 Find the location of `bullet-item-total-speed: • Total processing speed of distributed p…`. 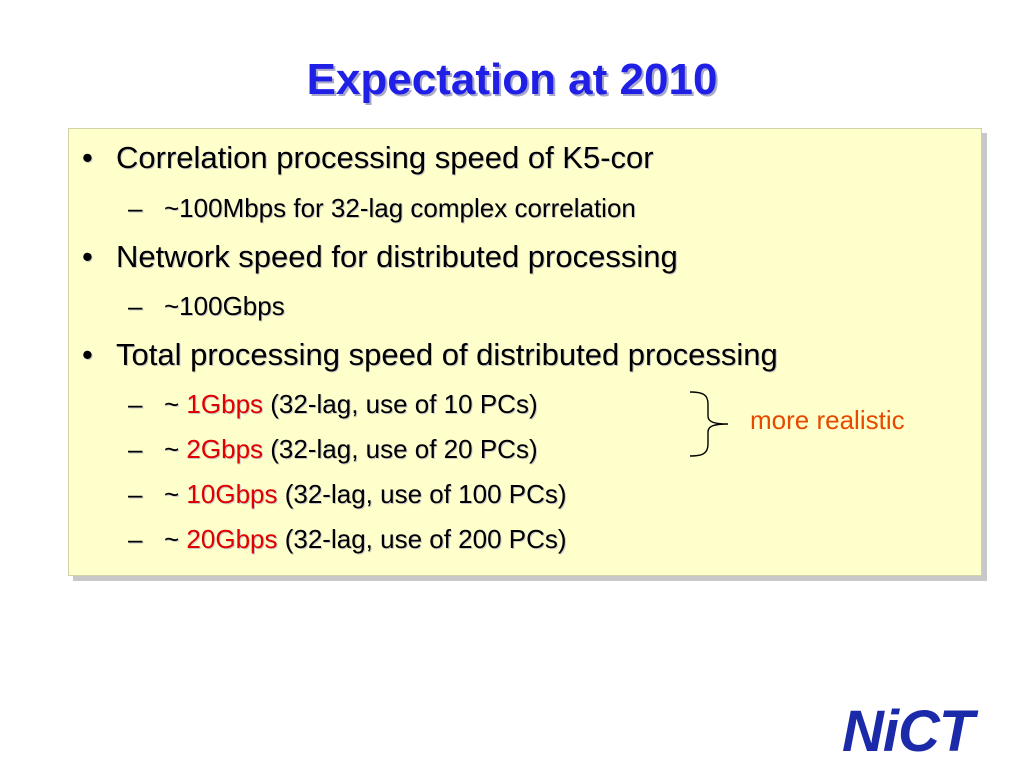

bullet-item-total-speed: • Total processing speed of distributed p… is located at coordinates (430, 355).